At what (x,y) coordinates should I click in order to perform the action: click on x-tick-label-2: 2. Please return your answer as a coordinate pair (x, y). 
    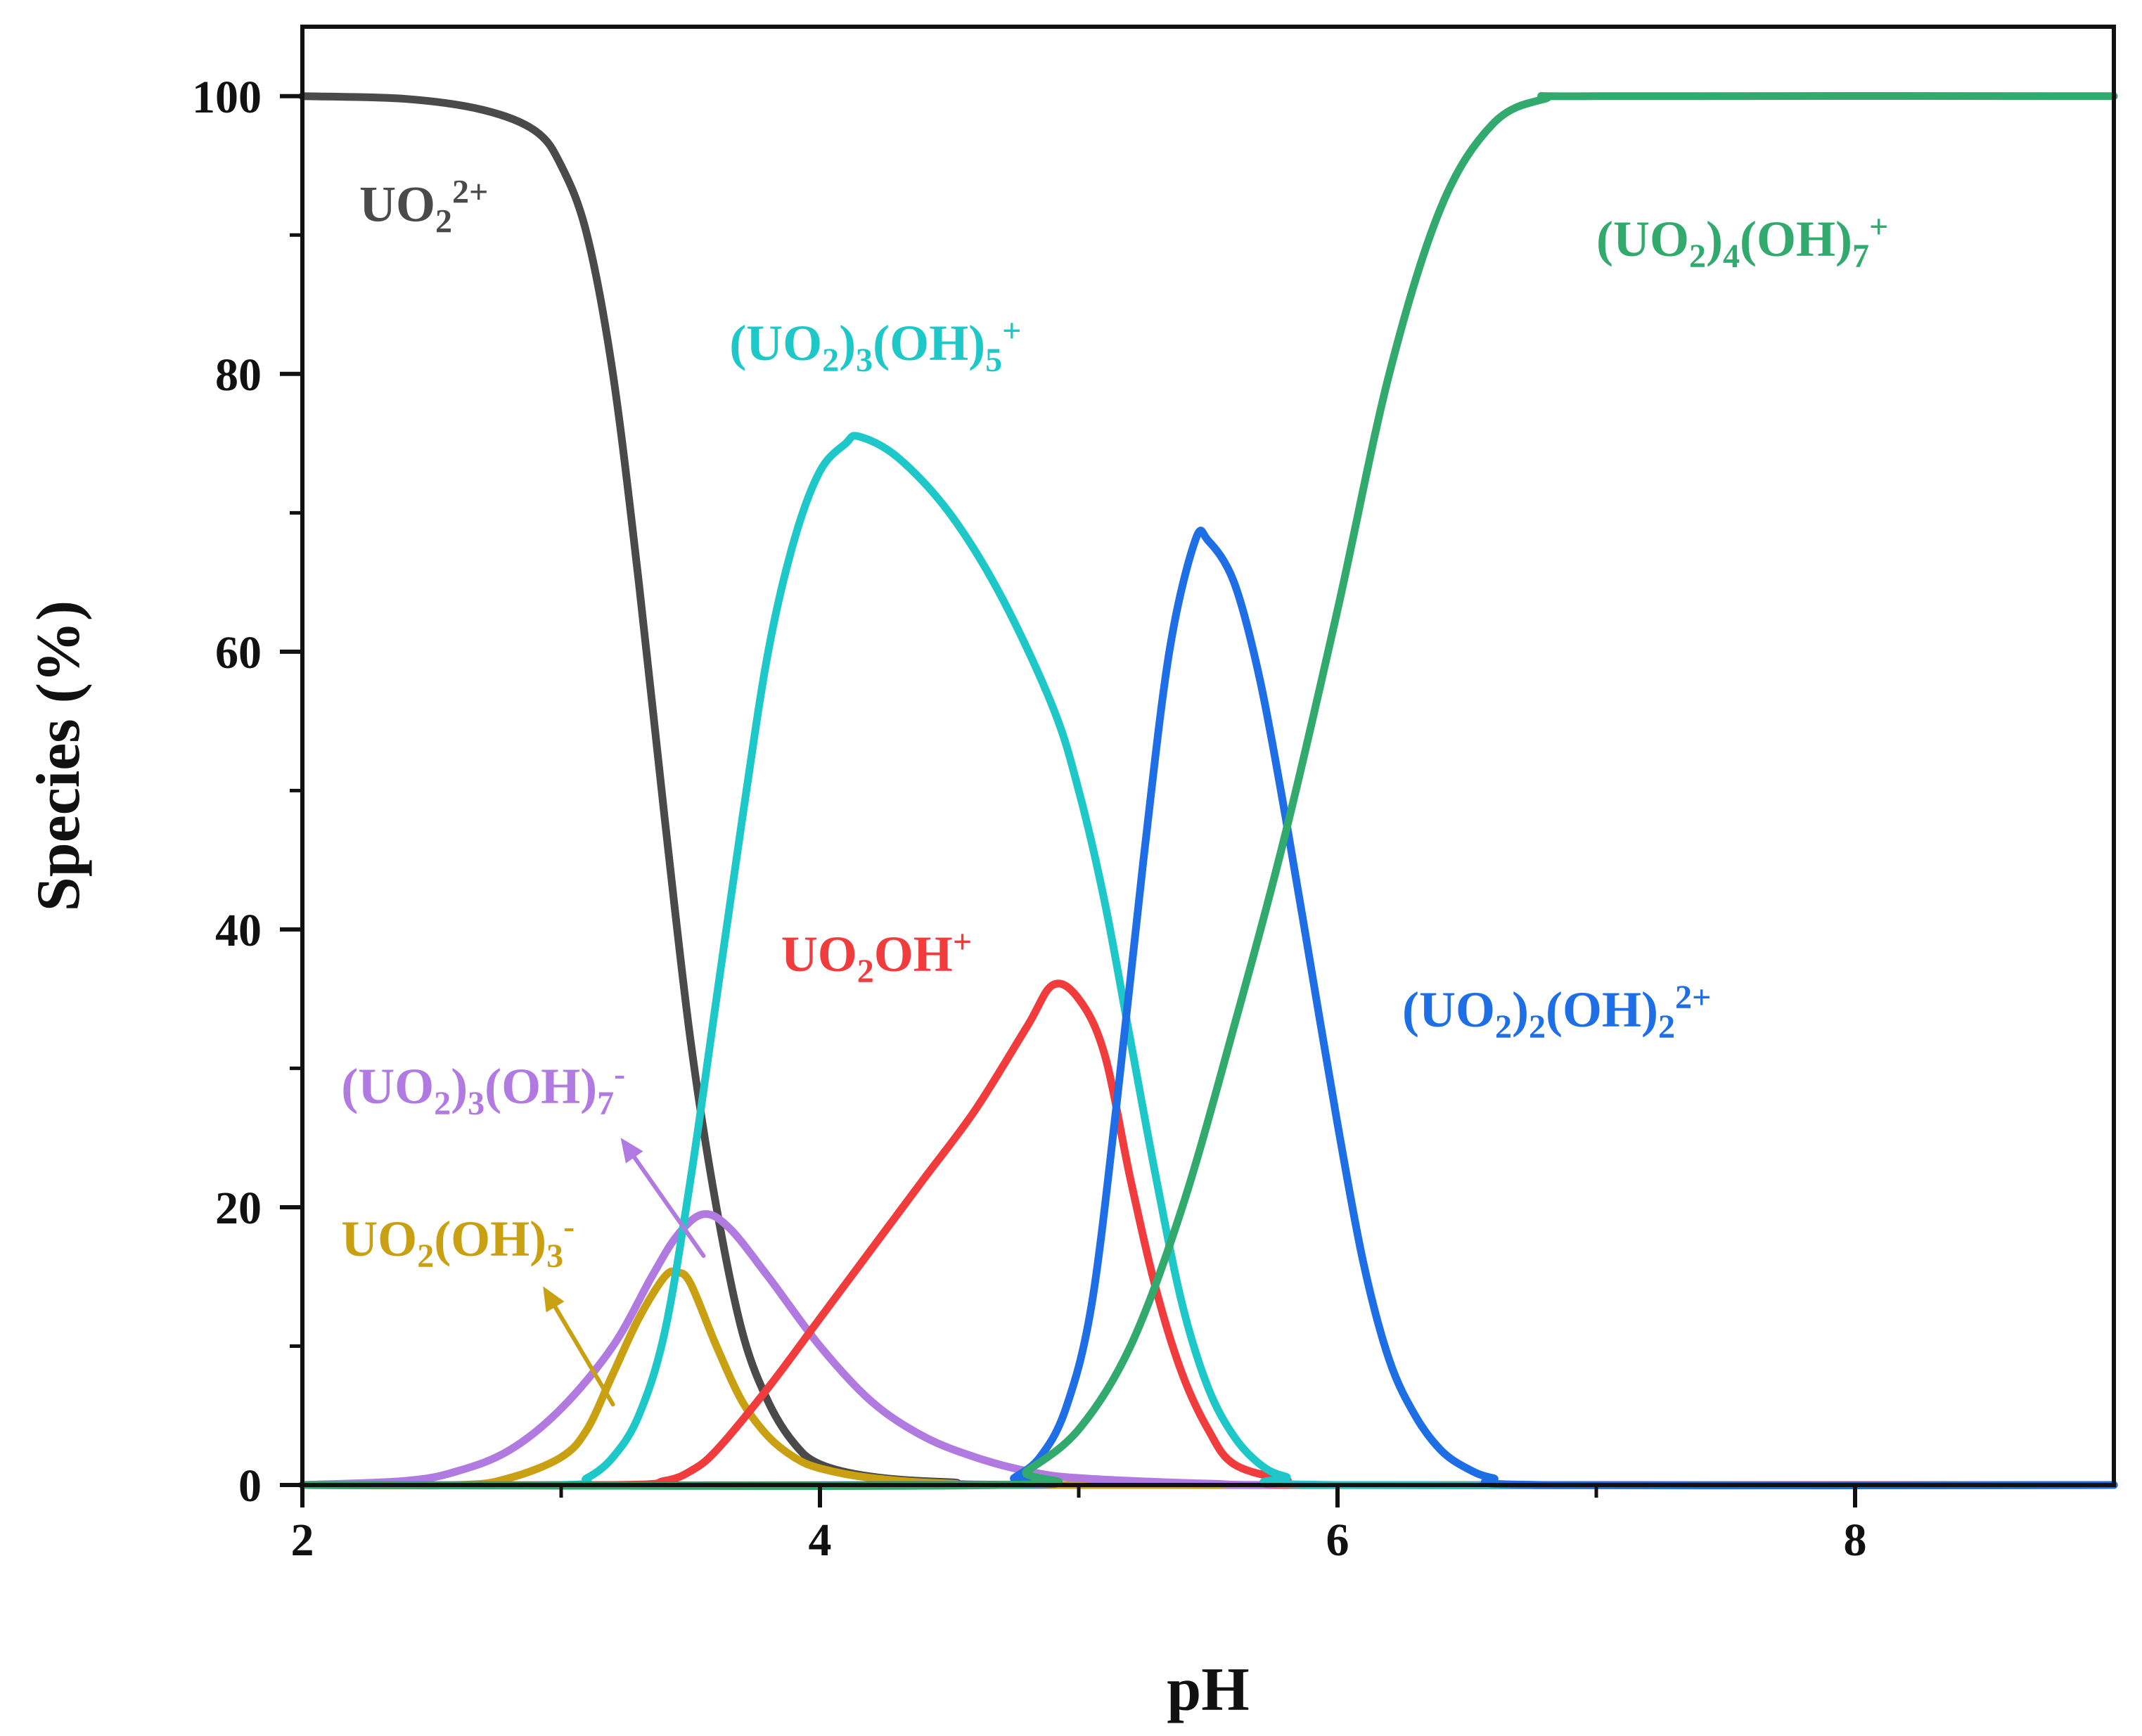
    Looking at the image, I should click on (302, 1540).